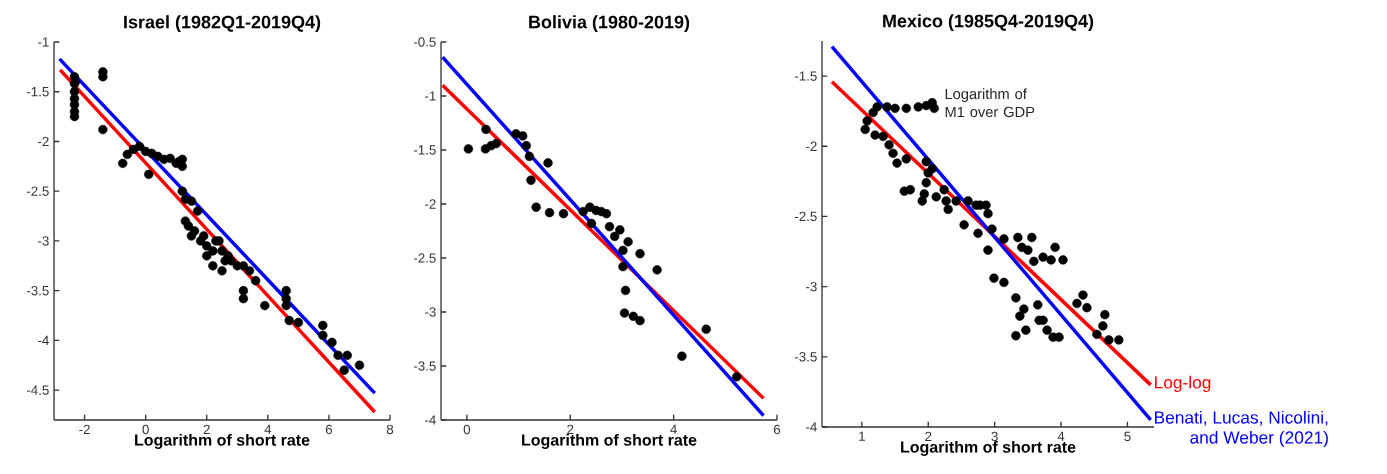 The height and width of the screenshot is (474, 1387). What do you see at coordinates (609, 23) in the screenshot?
I see `chart-title: Bolivia (1980-2019)` at bounding box center [609, 23].